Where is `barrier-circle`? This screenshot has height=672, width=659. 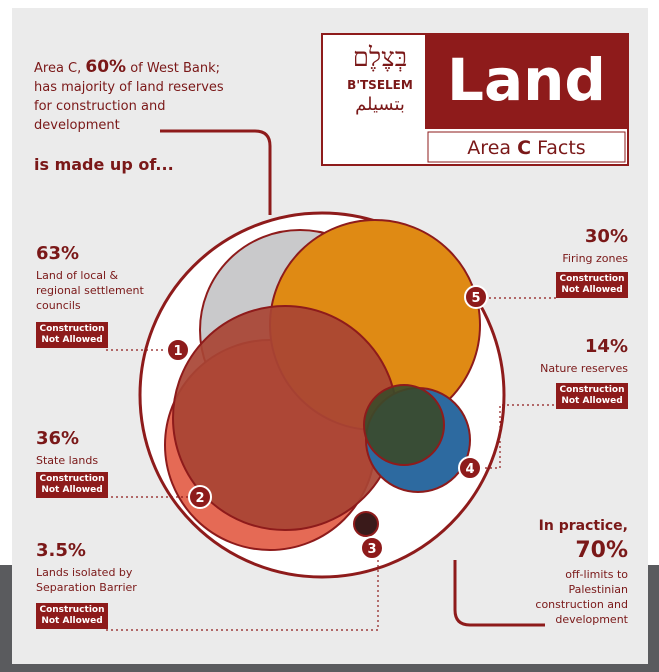
barrier-circle is located at coordinates (366, 524).